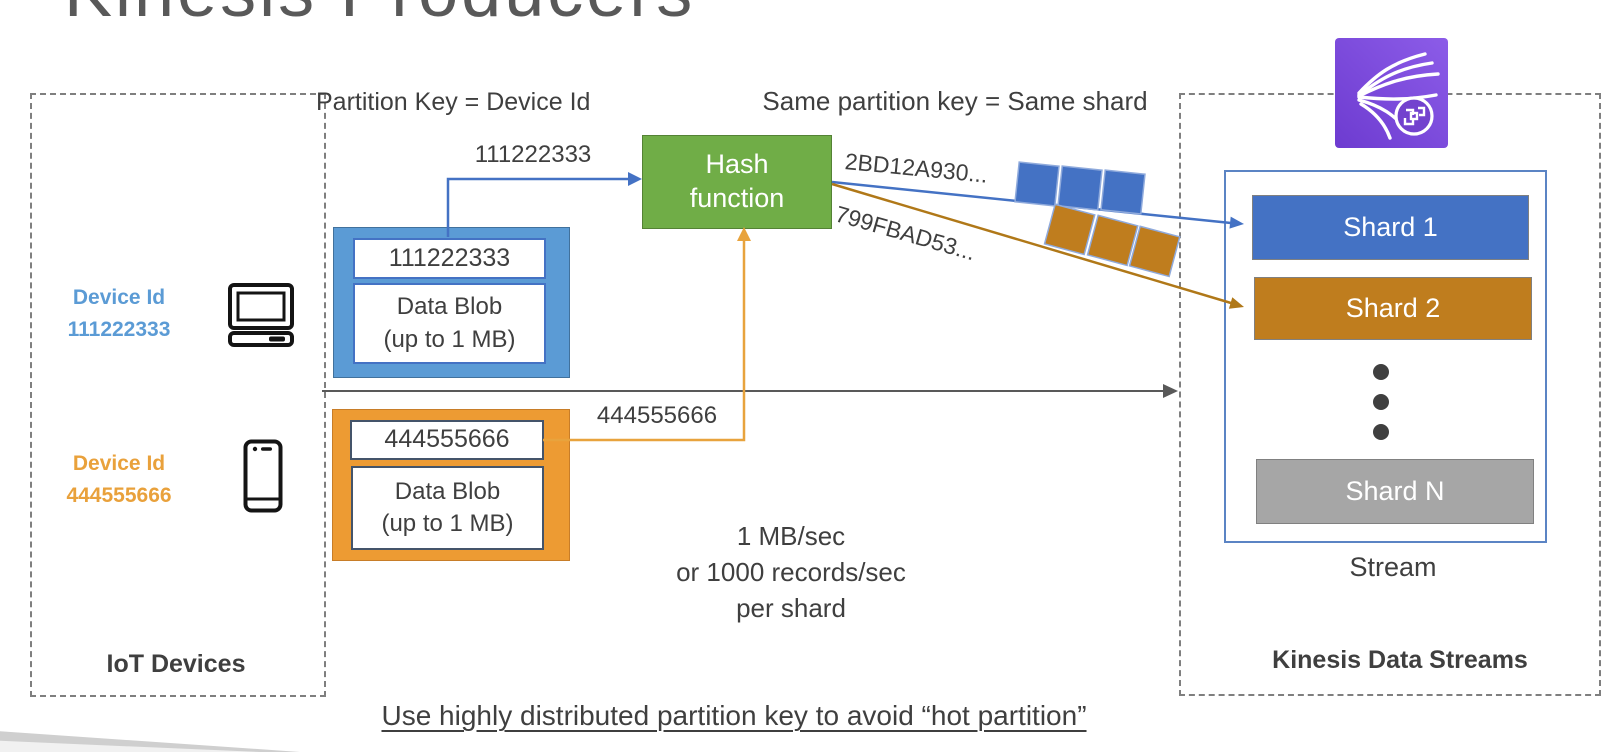 The height and width of the screenshot is (752, 1624). I want to click on shard-1-label: Shard 1, so click(1390, 227).